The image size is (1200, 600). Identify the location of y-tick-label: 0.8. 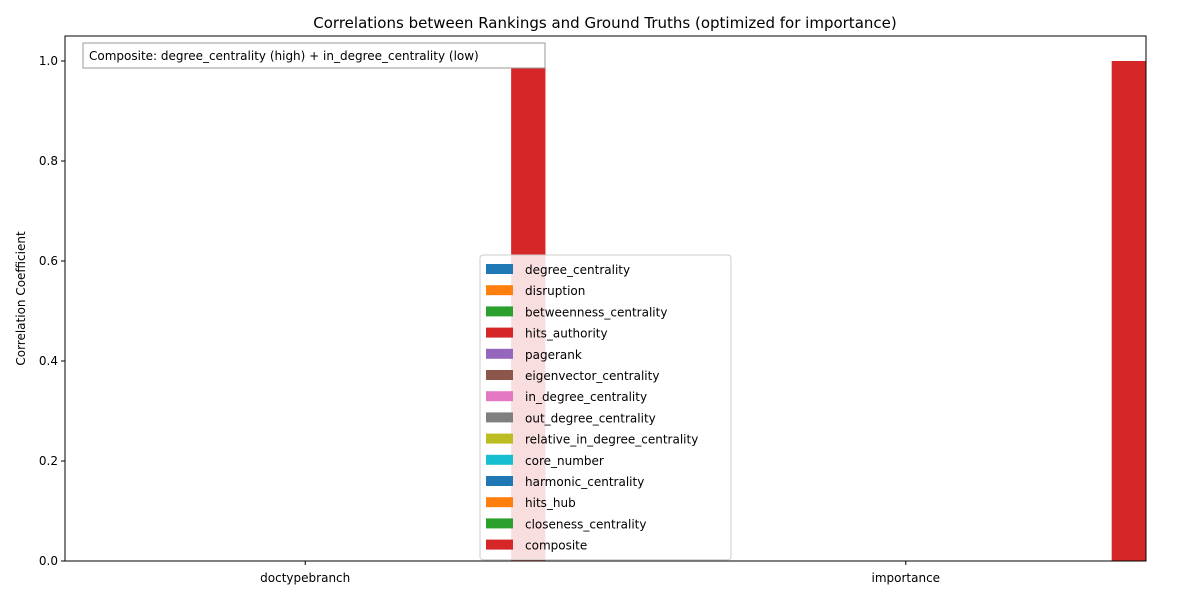
(48, 161).